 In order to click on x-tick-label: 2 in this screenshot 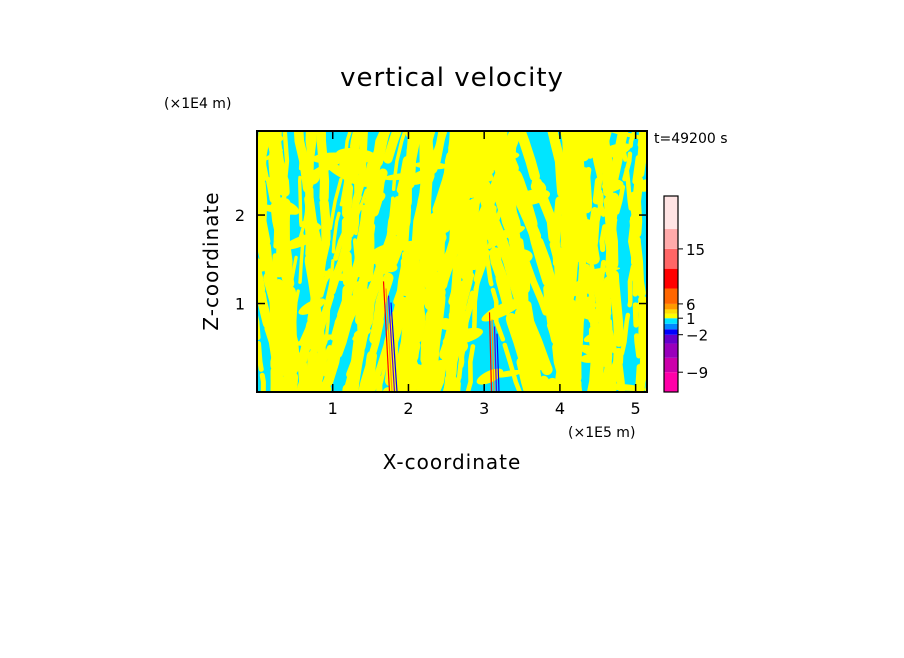, I will do `click(408, 408)`.